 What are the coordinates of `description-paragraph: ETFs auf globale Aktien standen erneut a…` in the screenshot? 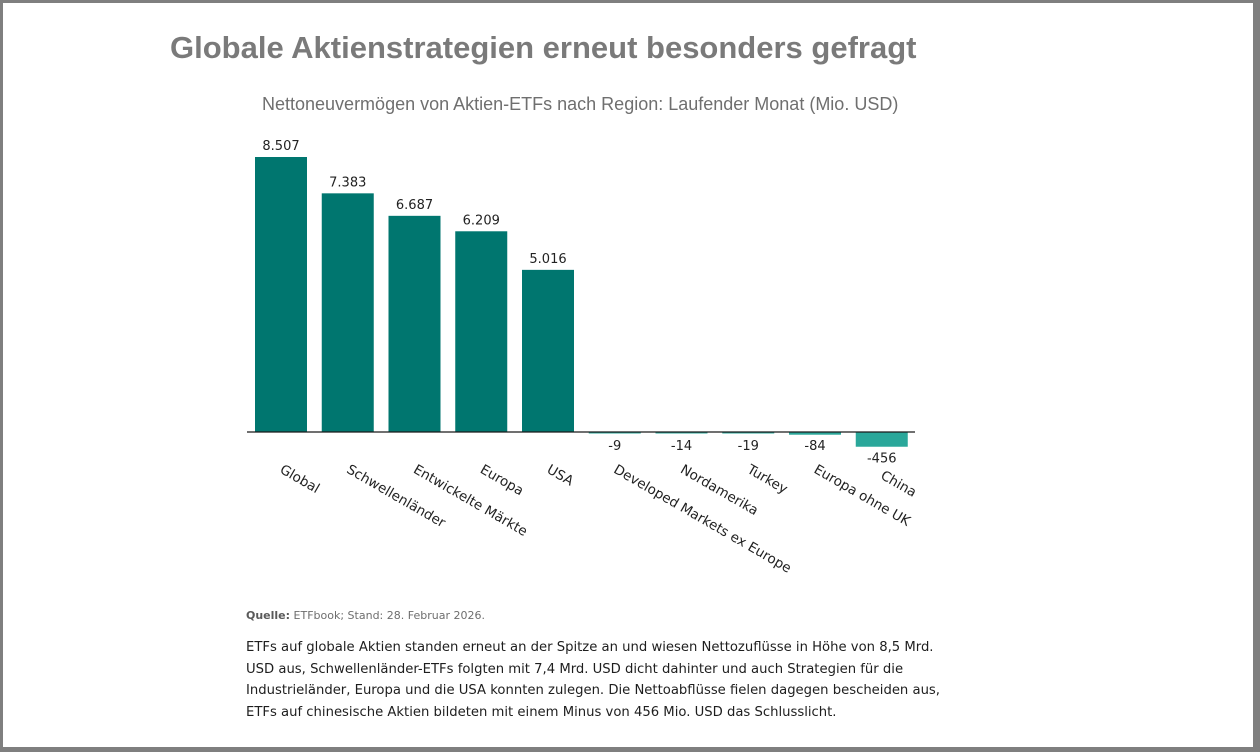 It's located at (593, 680).